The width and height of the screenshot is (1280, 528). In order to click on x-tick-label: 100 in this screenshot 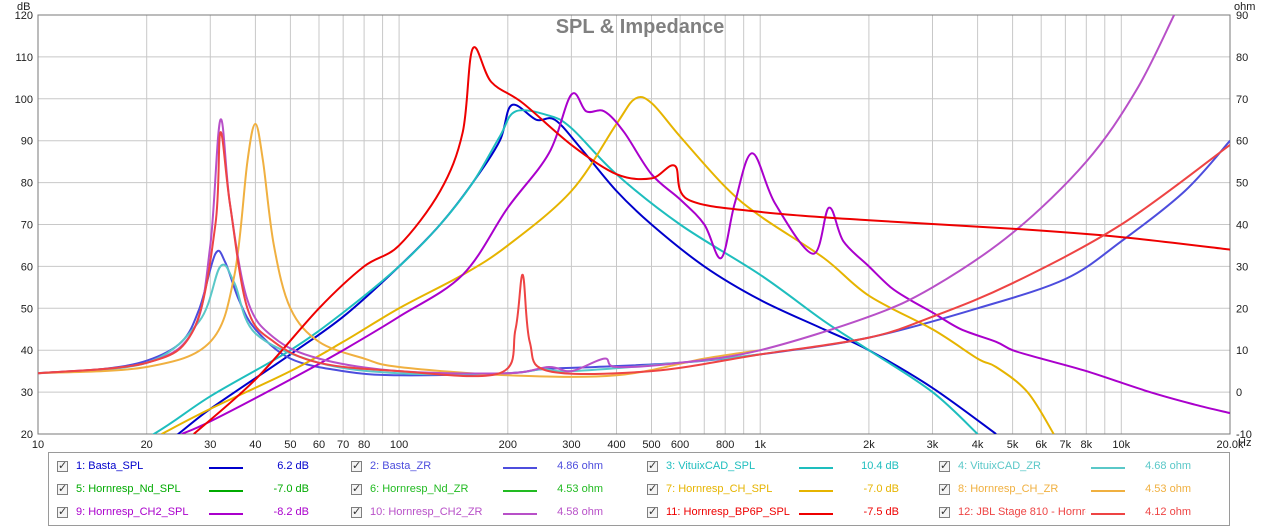, I will do `click(399, 445)`.